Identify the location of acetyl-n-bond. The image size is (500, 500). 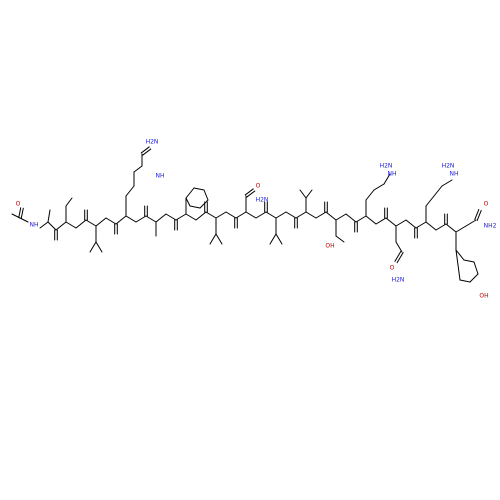
(24, 220).